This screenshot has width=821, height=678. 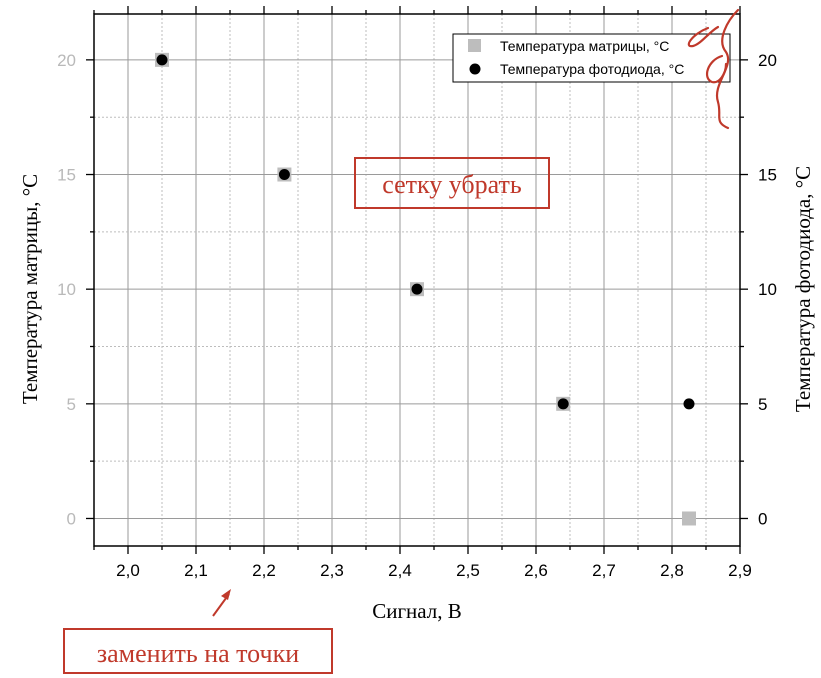 I want to click on y-tick-label-left: 5, so click(x=71, y=404).